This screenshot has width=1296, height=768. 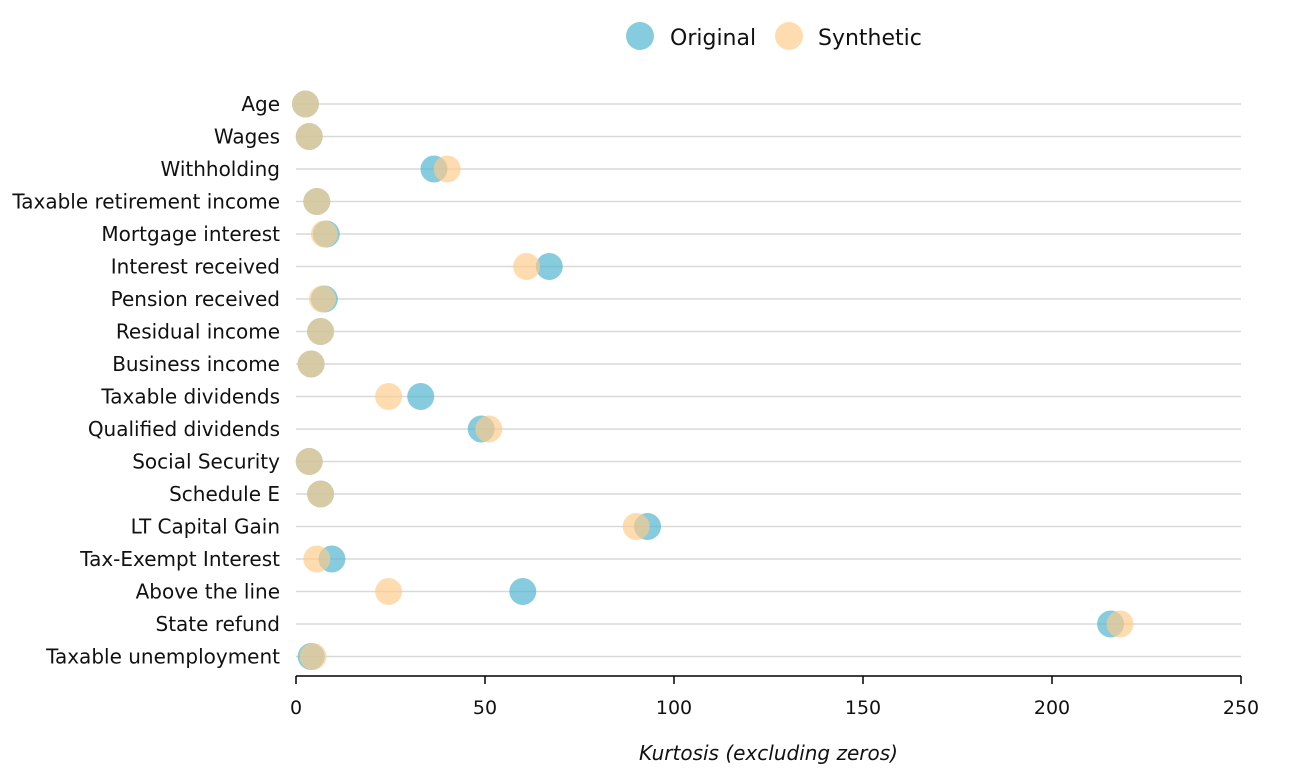 I want to click on point-synthetic: LT Capital Gain: 90, so click(x=636, y=526).